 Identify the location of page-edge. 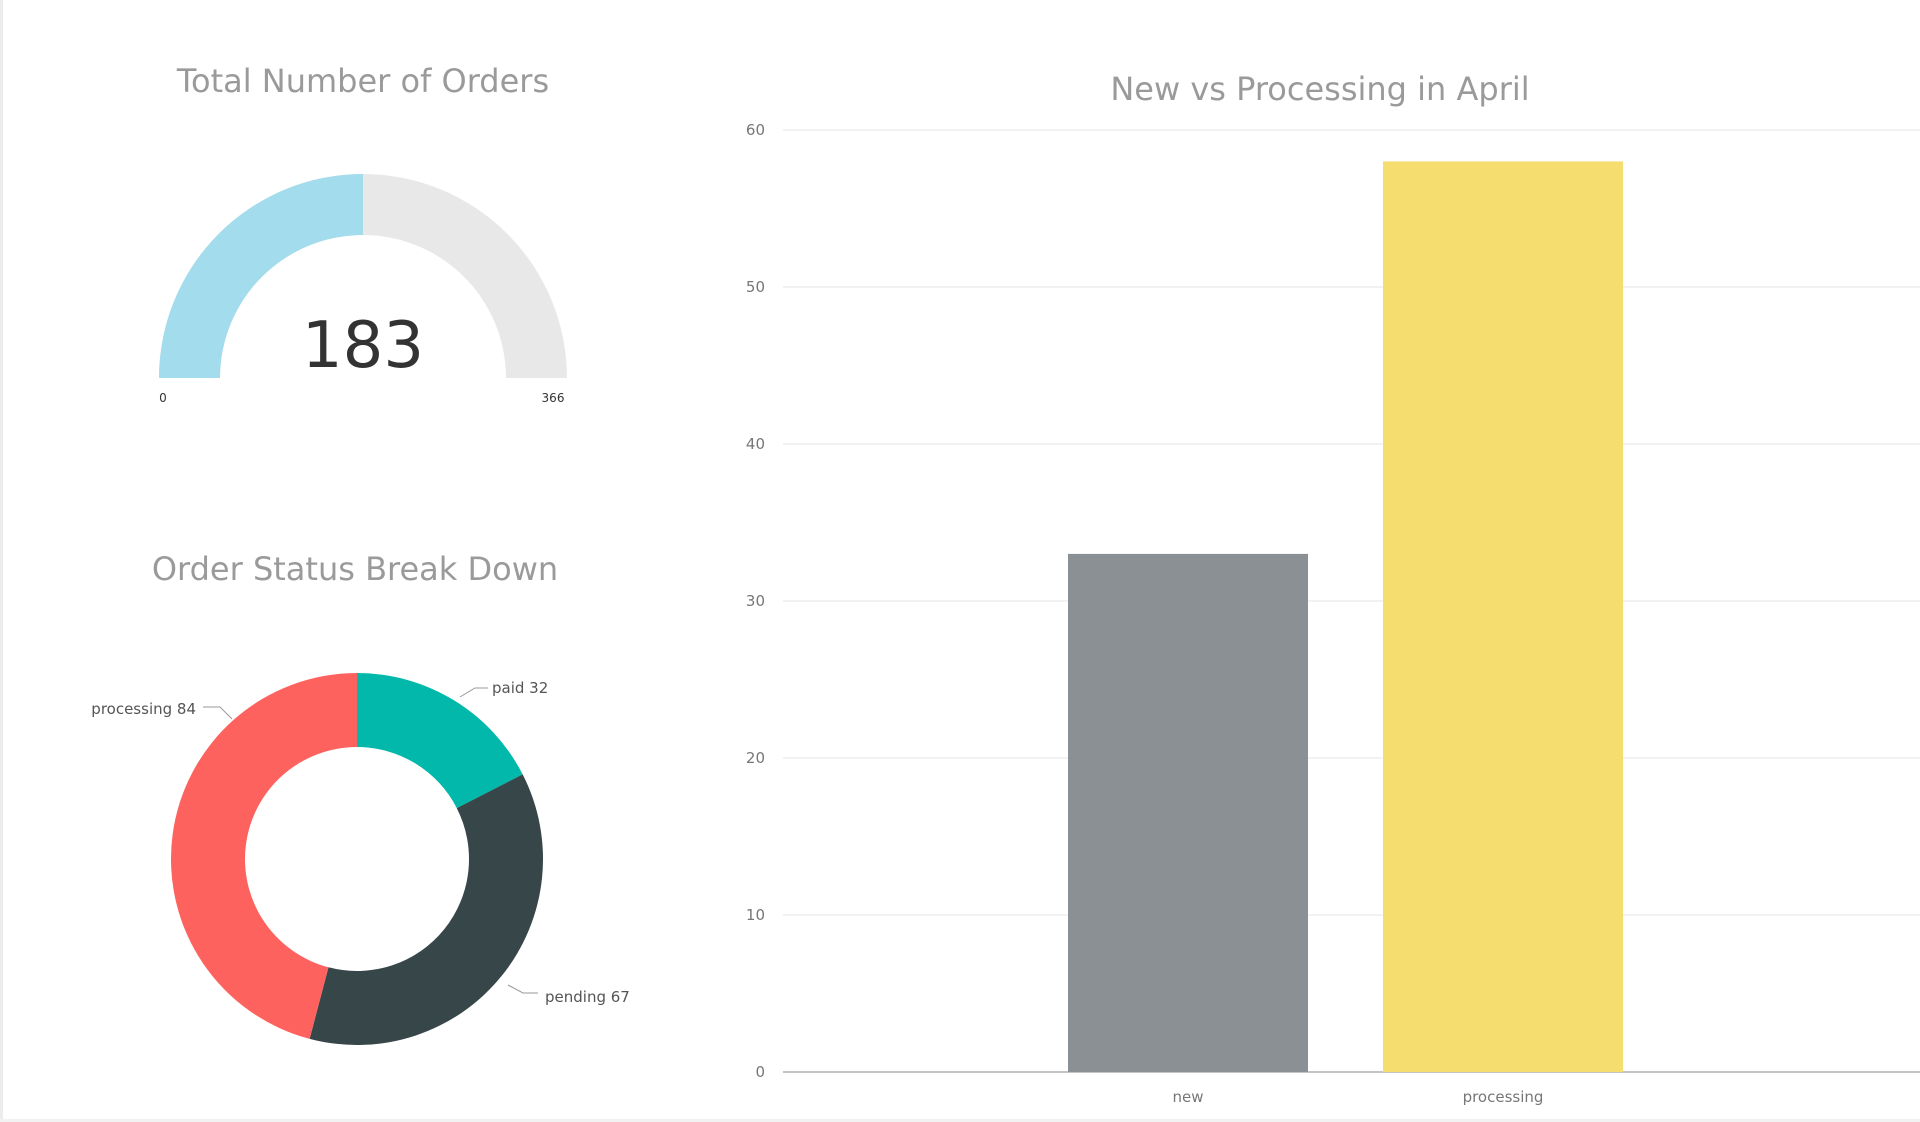
(1, 561).